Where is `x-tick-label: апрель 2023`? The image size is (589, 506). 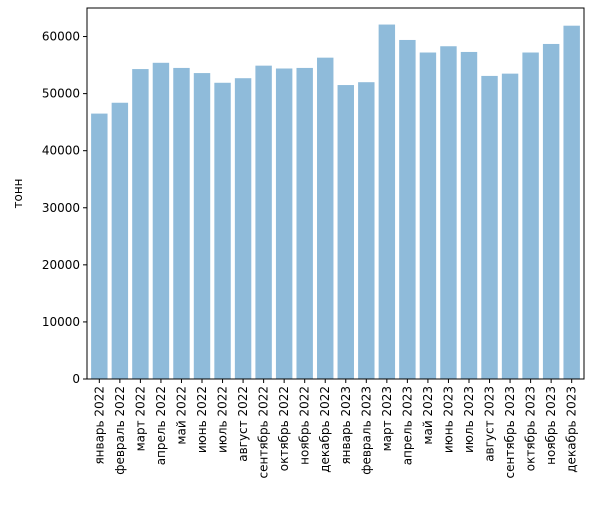 x-tick-label: апрель 2023 is located at coordinates (407, 425).